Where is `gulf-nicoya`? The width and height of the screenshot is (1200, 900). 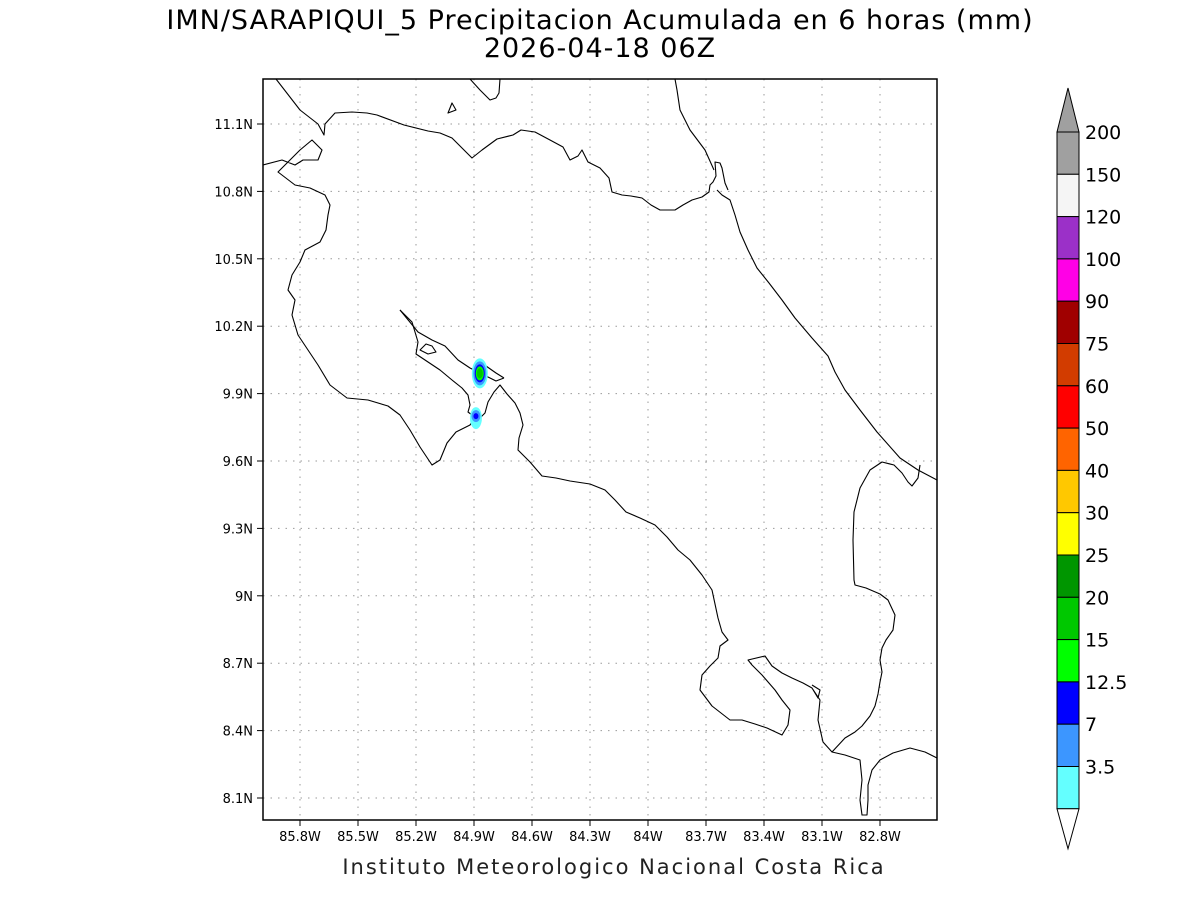
gulf-nicoya is located at coordinates (438, 364).